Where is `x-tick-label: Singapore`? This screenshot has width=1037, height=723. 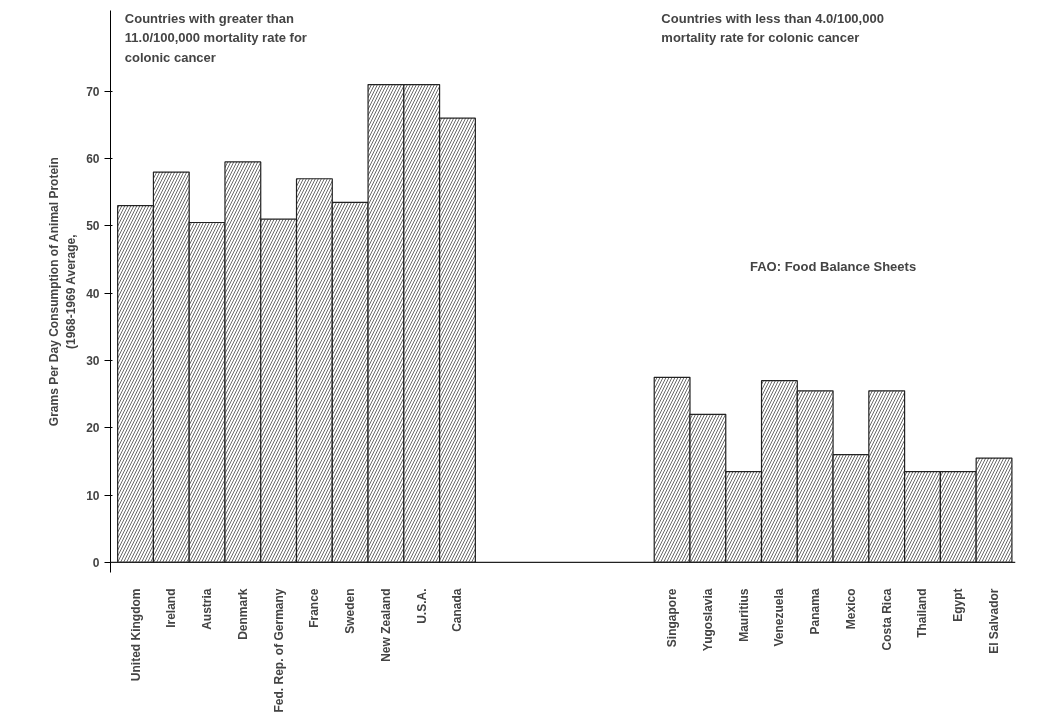
x-tick-label: Singapore is located at coordinates (672, 618).